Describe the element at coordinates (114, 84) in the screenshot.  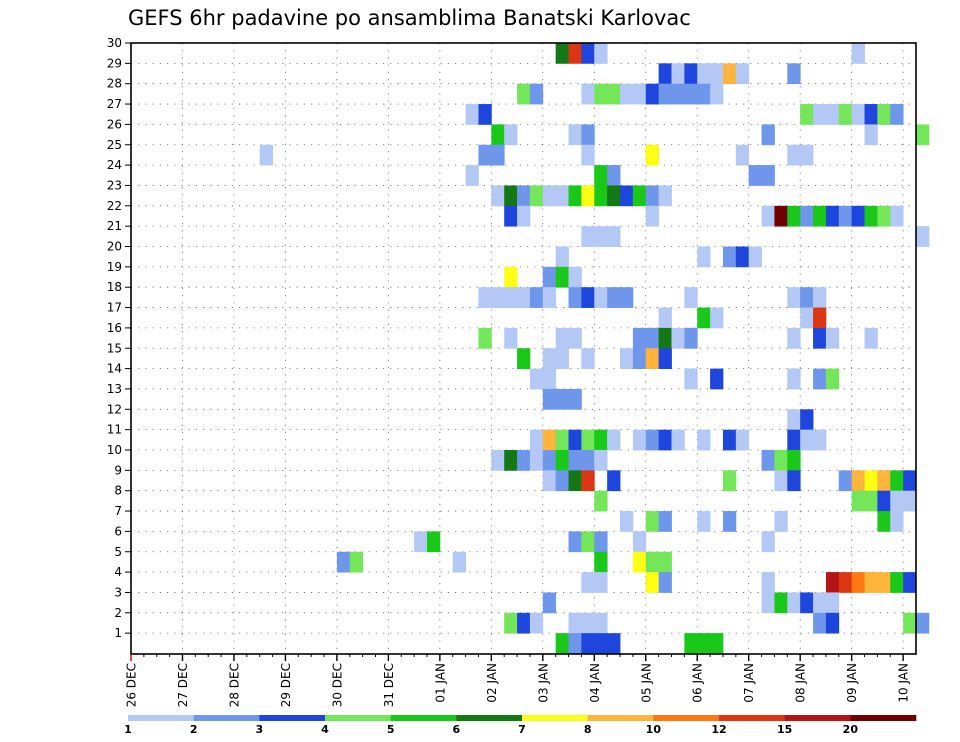
I see `y-tick-label: 28` at that location.